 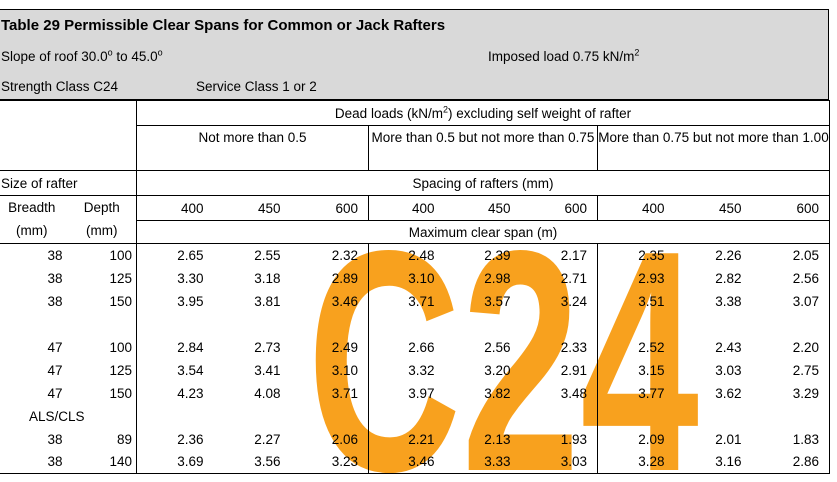 What do you see at coordinates (651, 393) in the screenshot?
I see `span-cell: 3.77` at bounding box center [651, 393].